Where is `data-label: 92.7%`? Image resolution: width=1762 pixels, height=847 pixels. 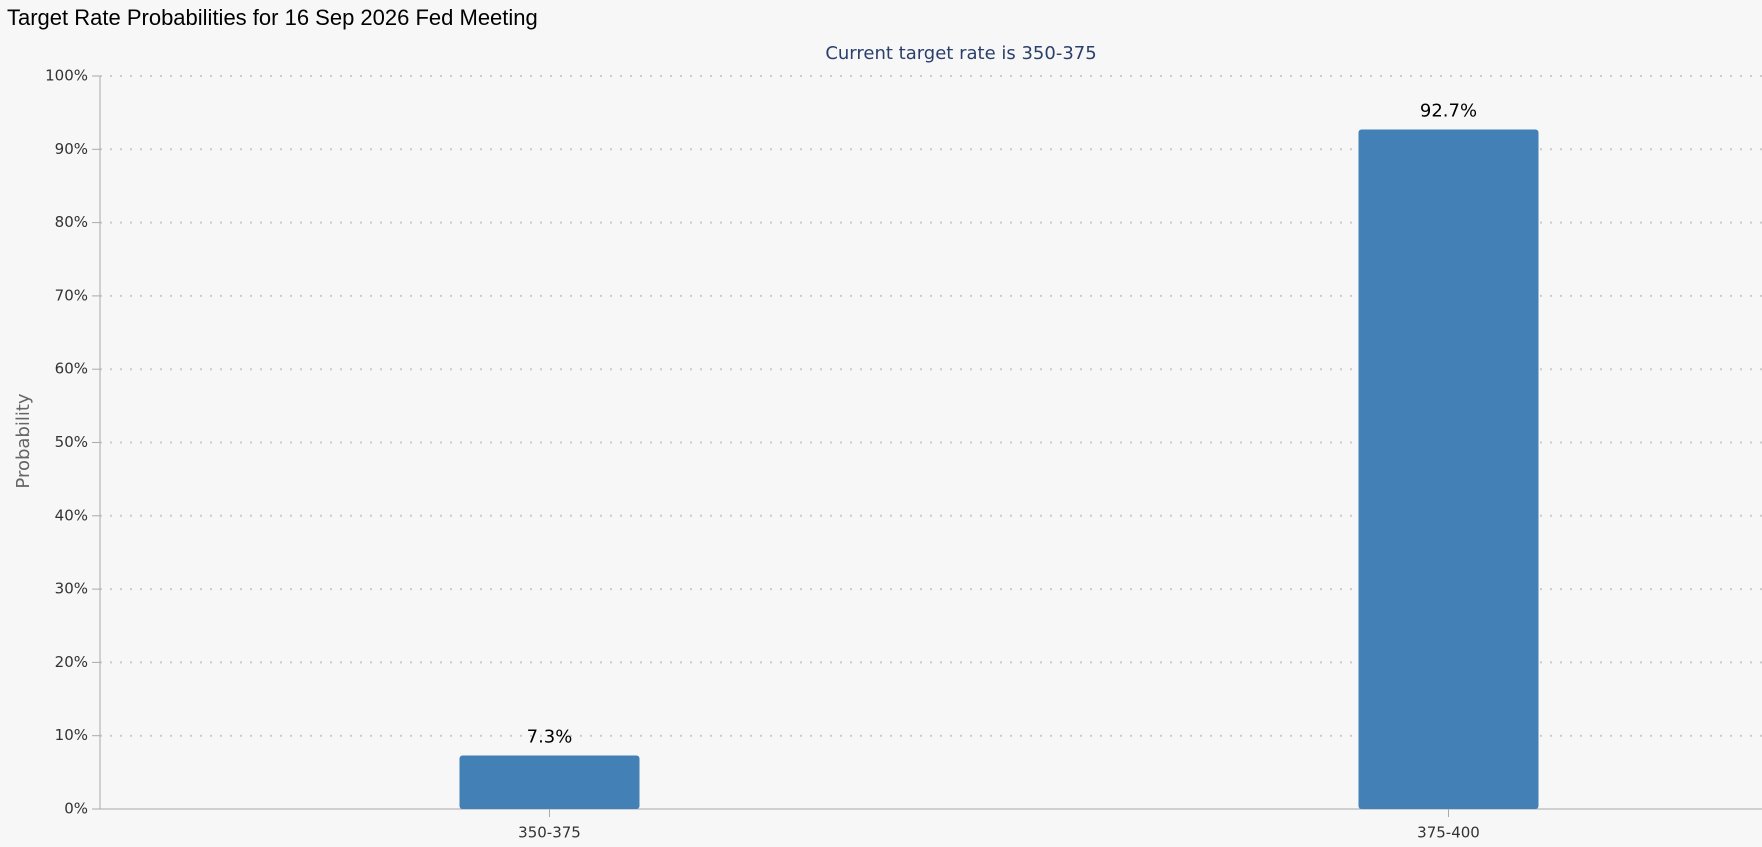
data-label: 92.7% is located at coordinates (1448, 111).